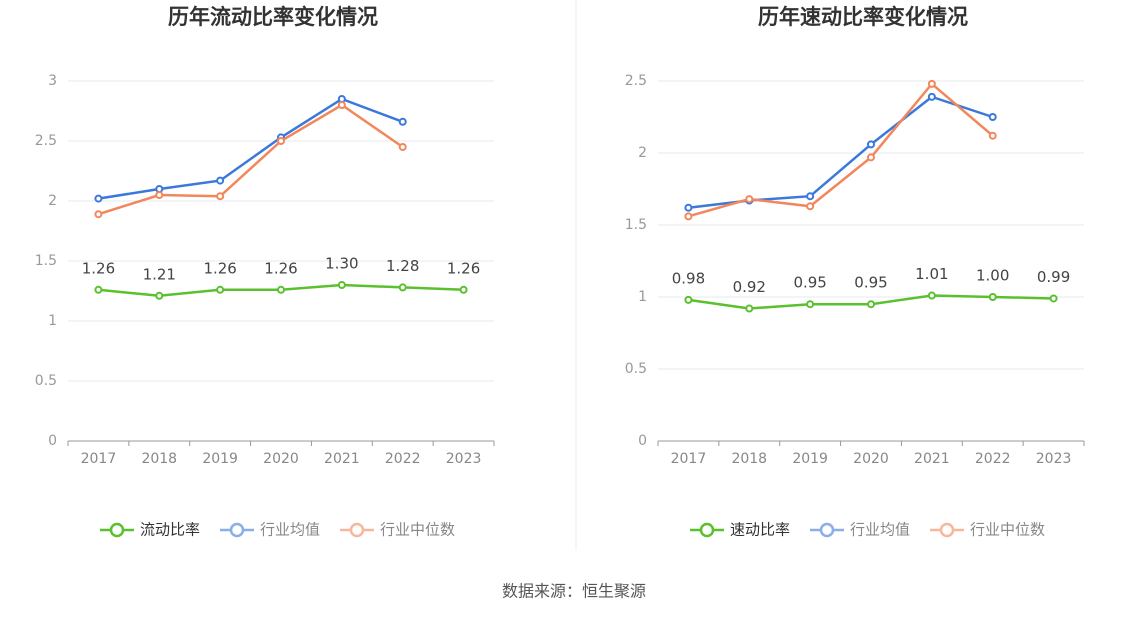 Image resolution: width=1148 pixels, height=619 pixels. What do you see at coordinates (402, 266) in the screenshot?
I see `data-label: 1.28` at bounding box center [402, 266].